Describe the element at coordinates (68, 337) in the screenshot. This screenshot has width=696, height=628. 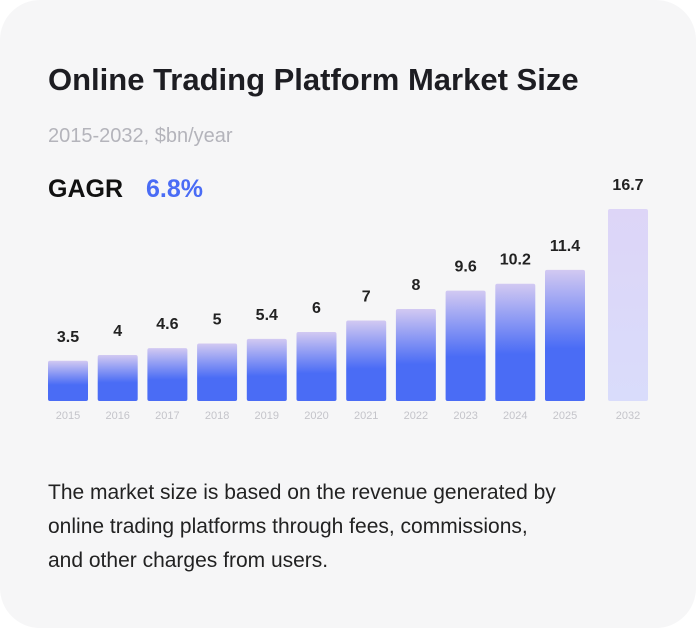
I see `value-label: 3.5` at that location.